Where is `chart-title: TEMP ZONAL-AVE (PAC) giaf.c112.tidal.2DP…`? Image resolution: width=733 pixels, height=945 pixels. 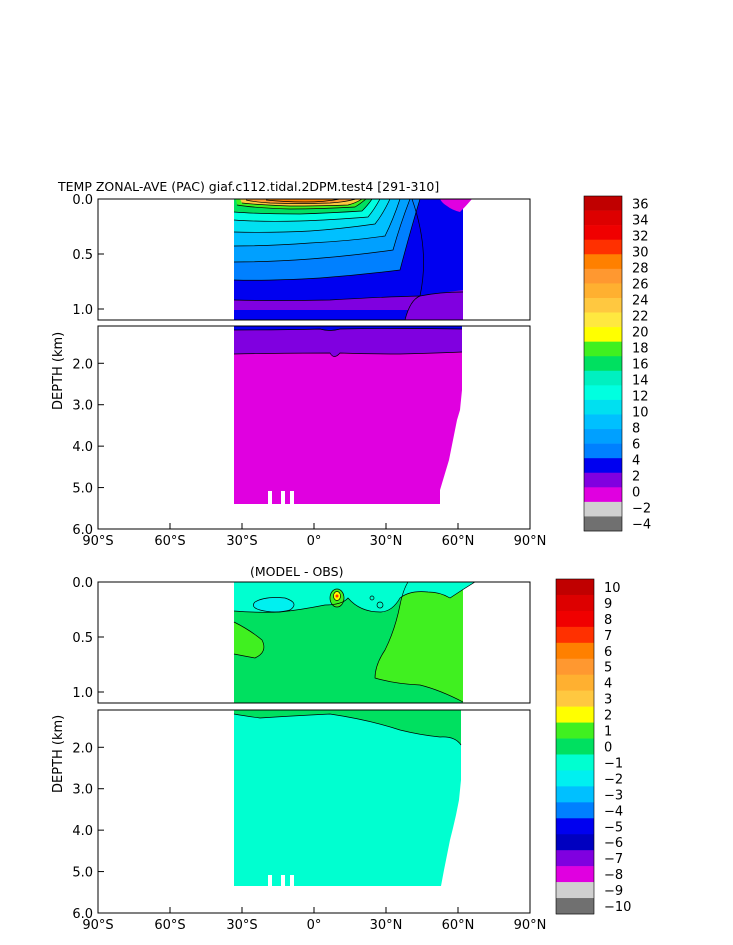
chart-title: TEMP ZONAL-AVE (PAC) giaf.c112.tidal.2DP… is located at coordinates (248, 186).